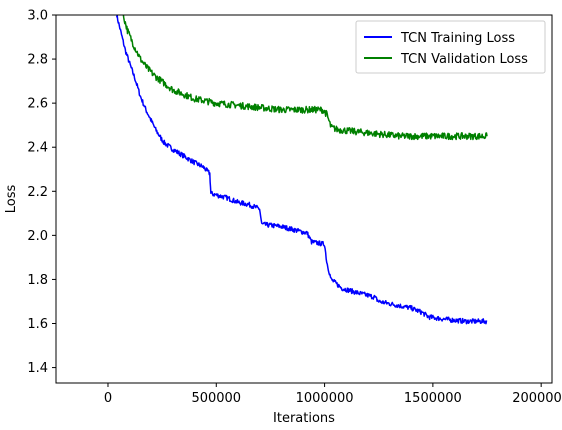 The height and width of the screenshot is (430, 562). What do you see at coordinates (537, 398) in the screenshot?
I see `x-tick-label: 2000000` at bounding box center [537, 398].